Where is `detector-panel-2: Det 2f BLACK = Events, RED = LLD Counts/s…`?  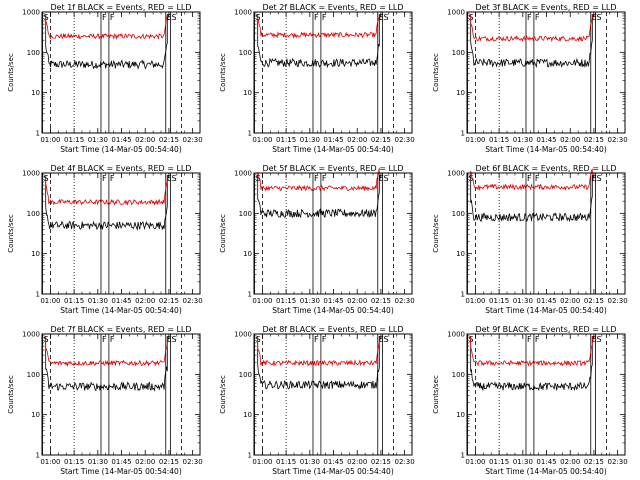 detector-panel-2: Det 2f BLACK = Events, RED = LLD Counts/s… is located at coordinates (317, 78).